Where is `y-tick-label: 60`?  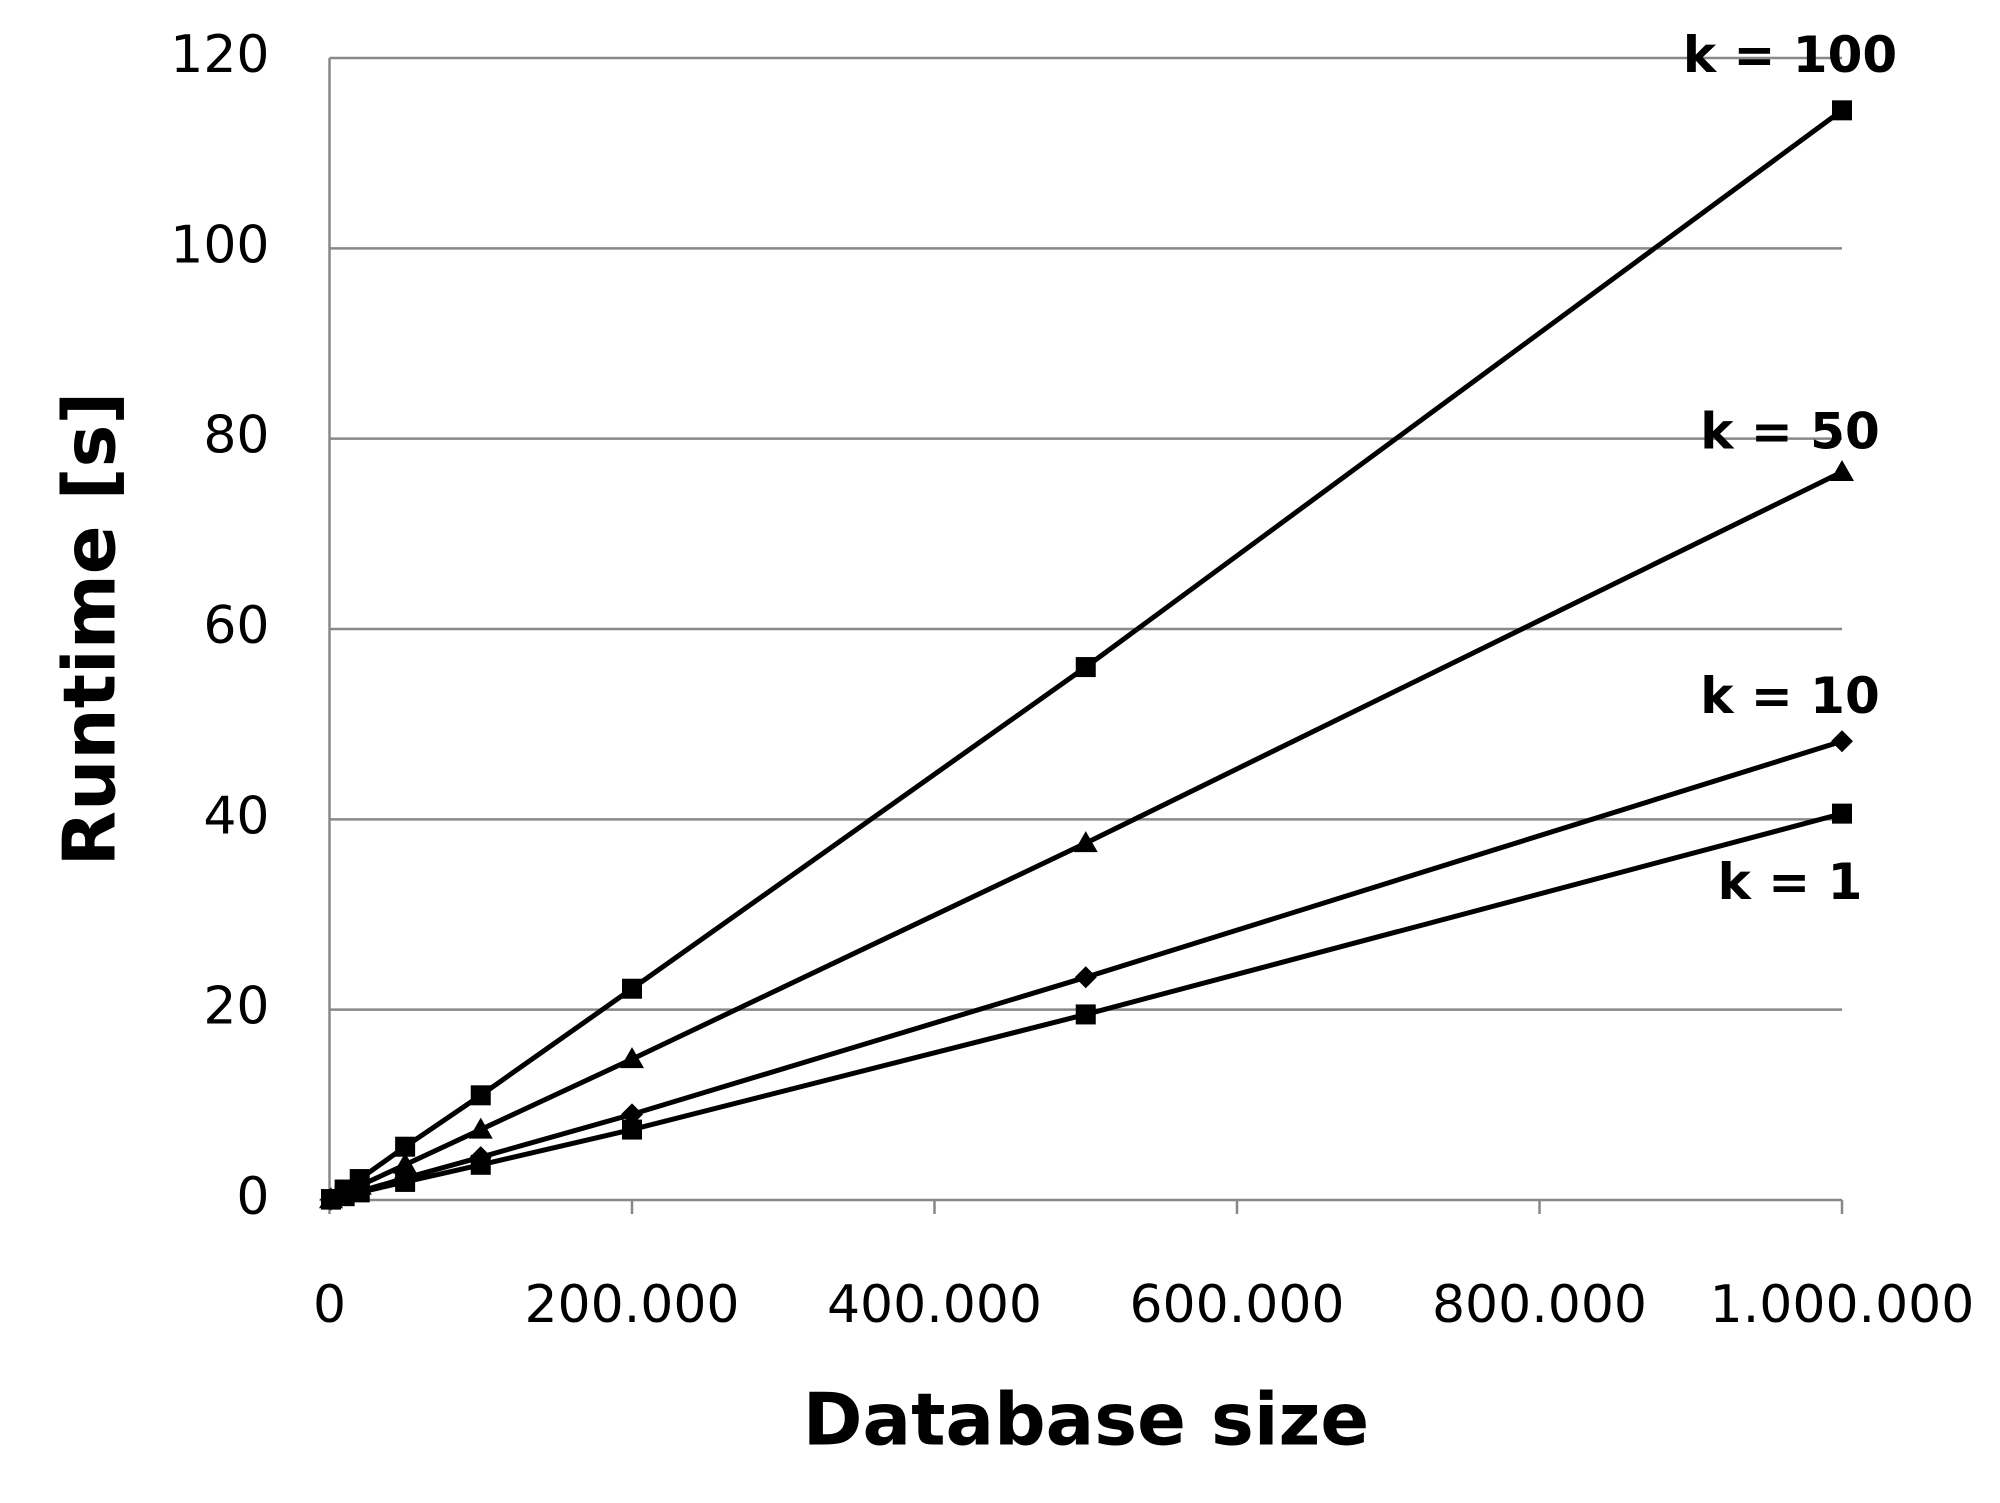
y-tick-label: 60 is located at coordinates (236, 626).